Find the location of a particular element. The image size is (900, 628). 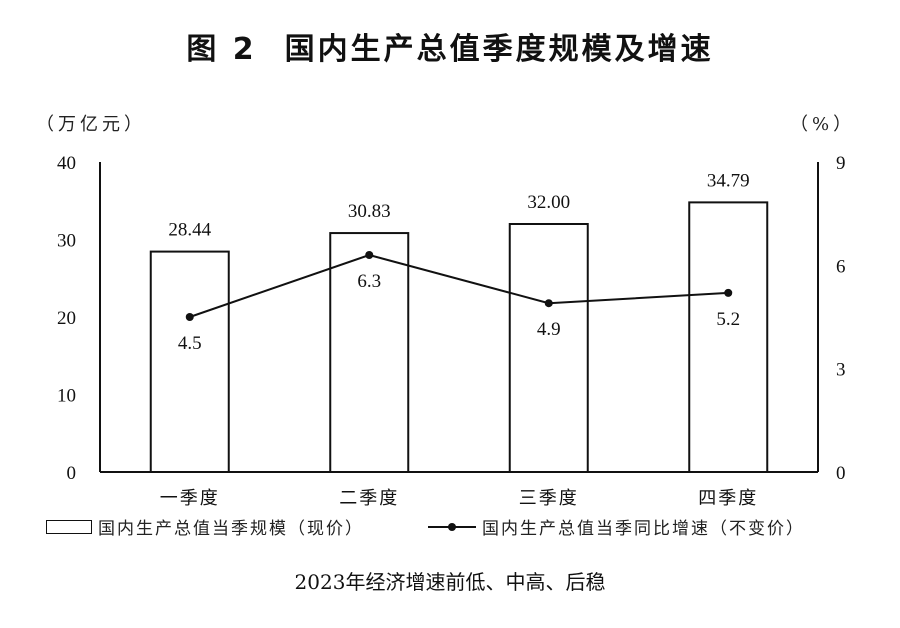

growth-line is located at coordinates (459, 285).